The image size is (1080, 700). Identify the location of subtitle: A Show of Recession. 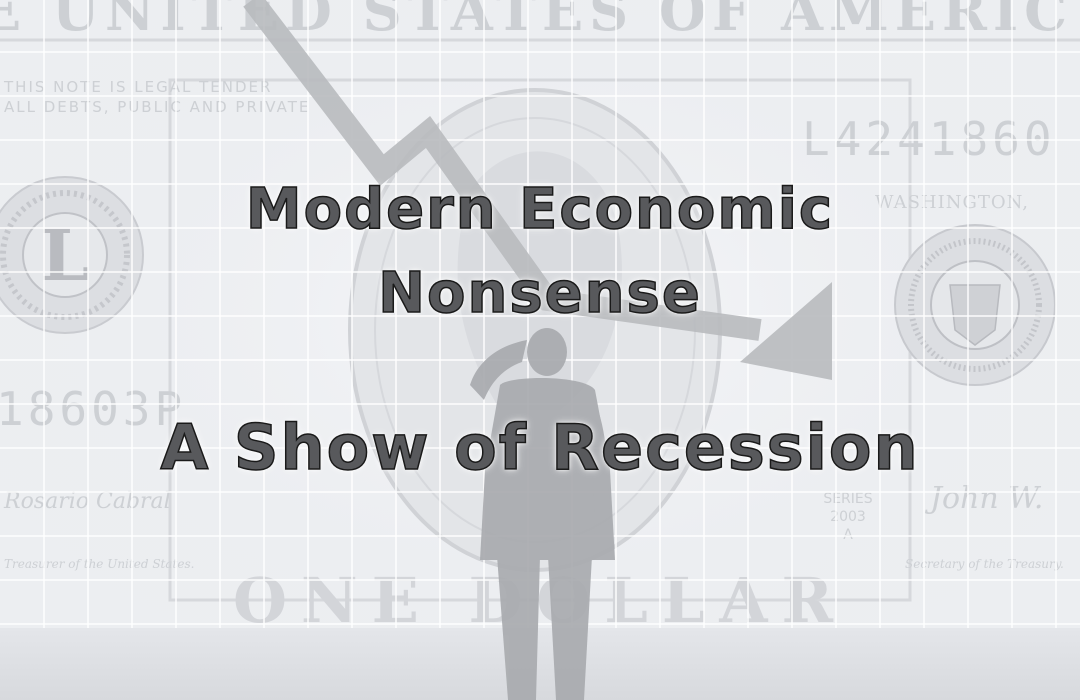
(540, 448).